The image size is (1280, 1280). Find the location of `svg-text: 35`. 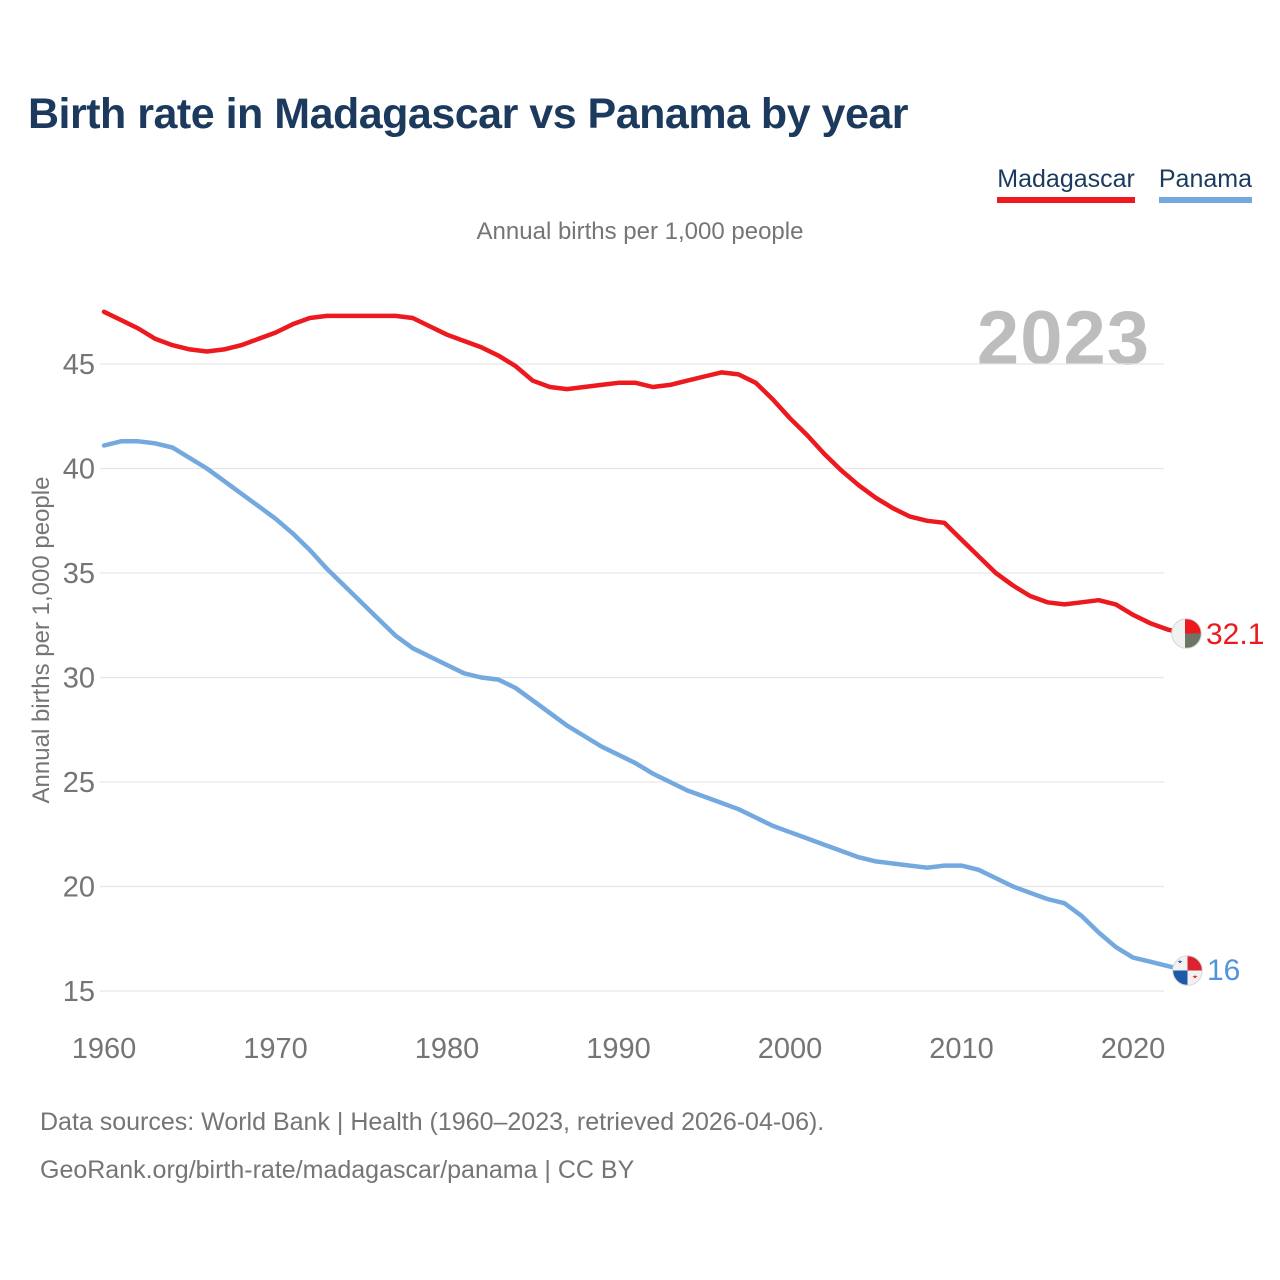

svg-text: 35 is located at coordinates (79, 574).